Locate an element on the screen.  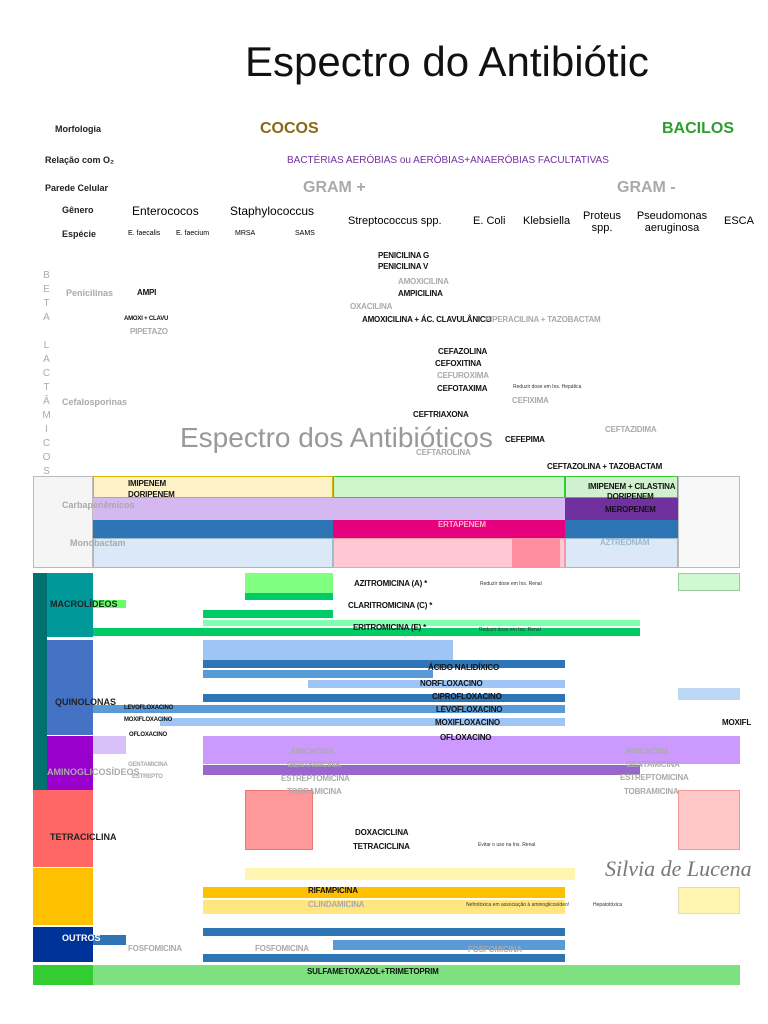
drug: CIPROFLOXACINO is located at coordinates (467, 696).